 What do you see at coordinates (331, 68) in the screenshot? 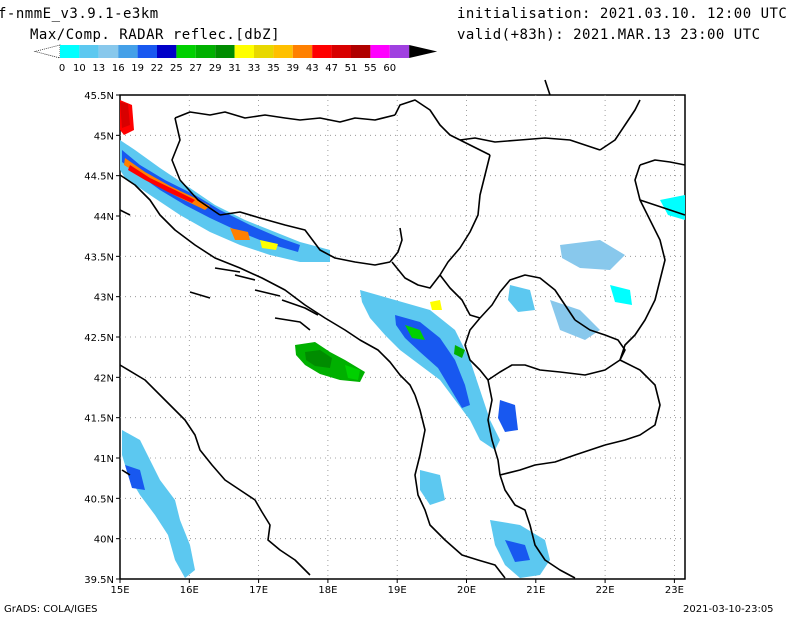
I see `colorbar-label: 47` at bounding box center [331, 68].